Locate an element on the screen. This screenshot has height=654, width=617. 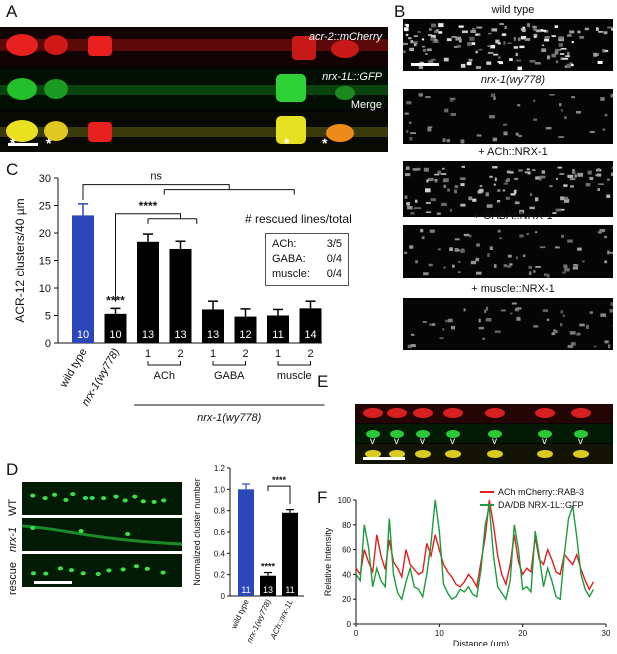
y-tick-label: 60 is located at coordinates (346, 550).